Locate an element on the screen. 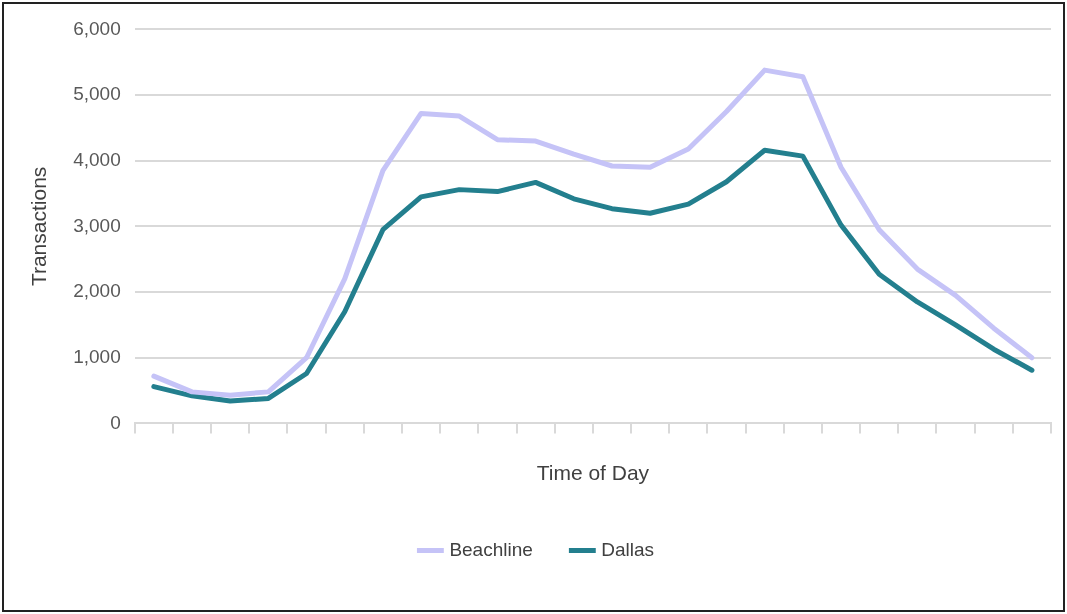 This screenshot has width=1067, height=614. y-tick-label: 2,000 is located at coordinates (97, 291).